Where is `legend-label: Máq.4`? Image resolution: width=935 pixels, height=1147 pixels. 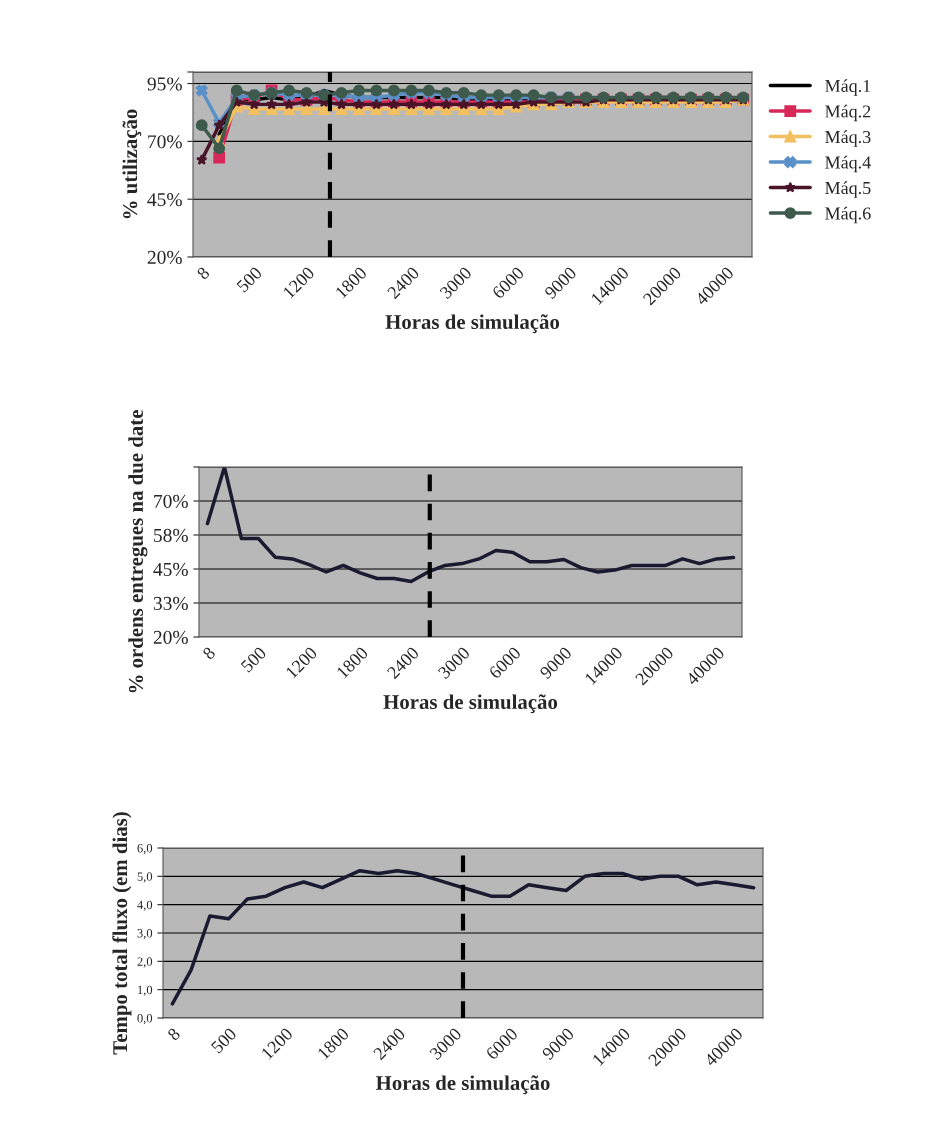
legend-label: Máq.4 is located at coordinates (848, 164).